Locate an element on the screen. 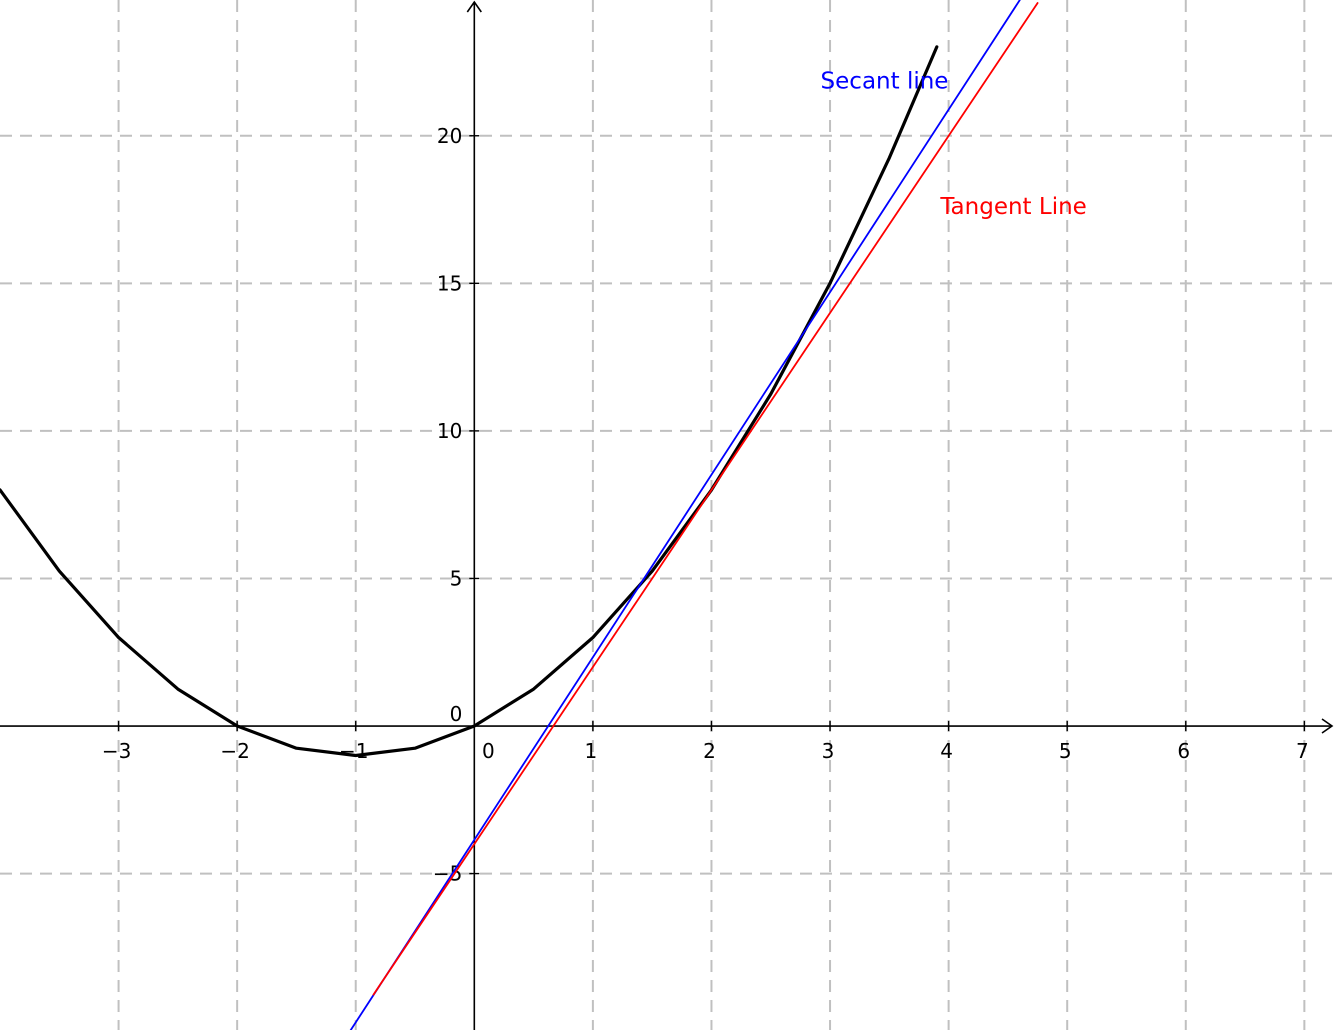 Image resolution: width=1334 pixels, height=1030 pixels. line-label-secant-line: Secant line is located at coordinates (885, 82).